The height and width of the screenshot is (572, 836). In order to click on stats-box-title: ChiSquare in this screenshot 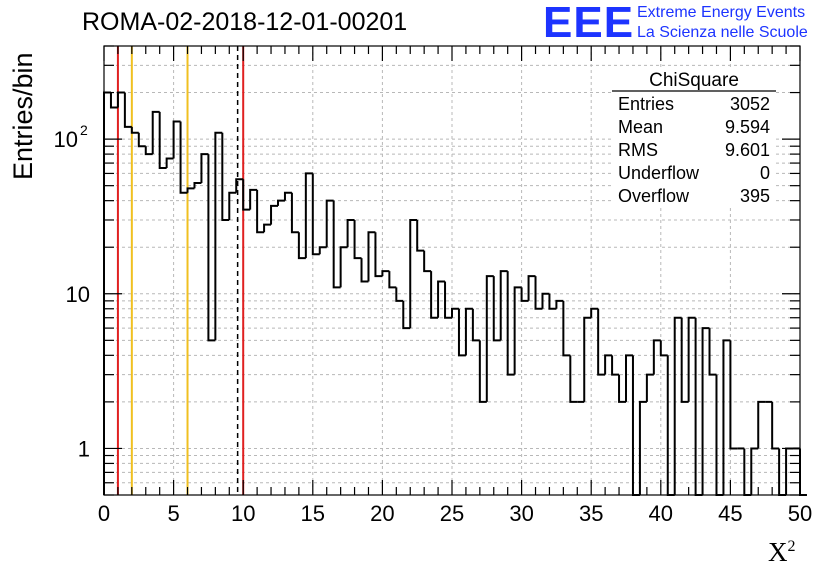, I will do `click(694, 80)`.